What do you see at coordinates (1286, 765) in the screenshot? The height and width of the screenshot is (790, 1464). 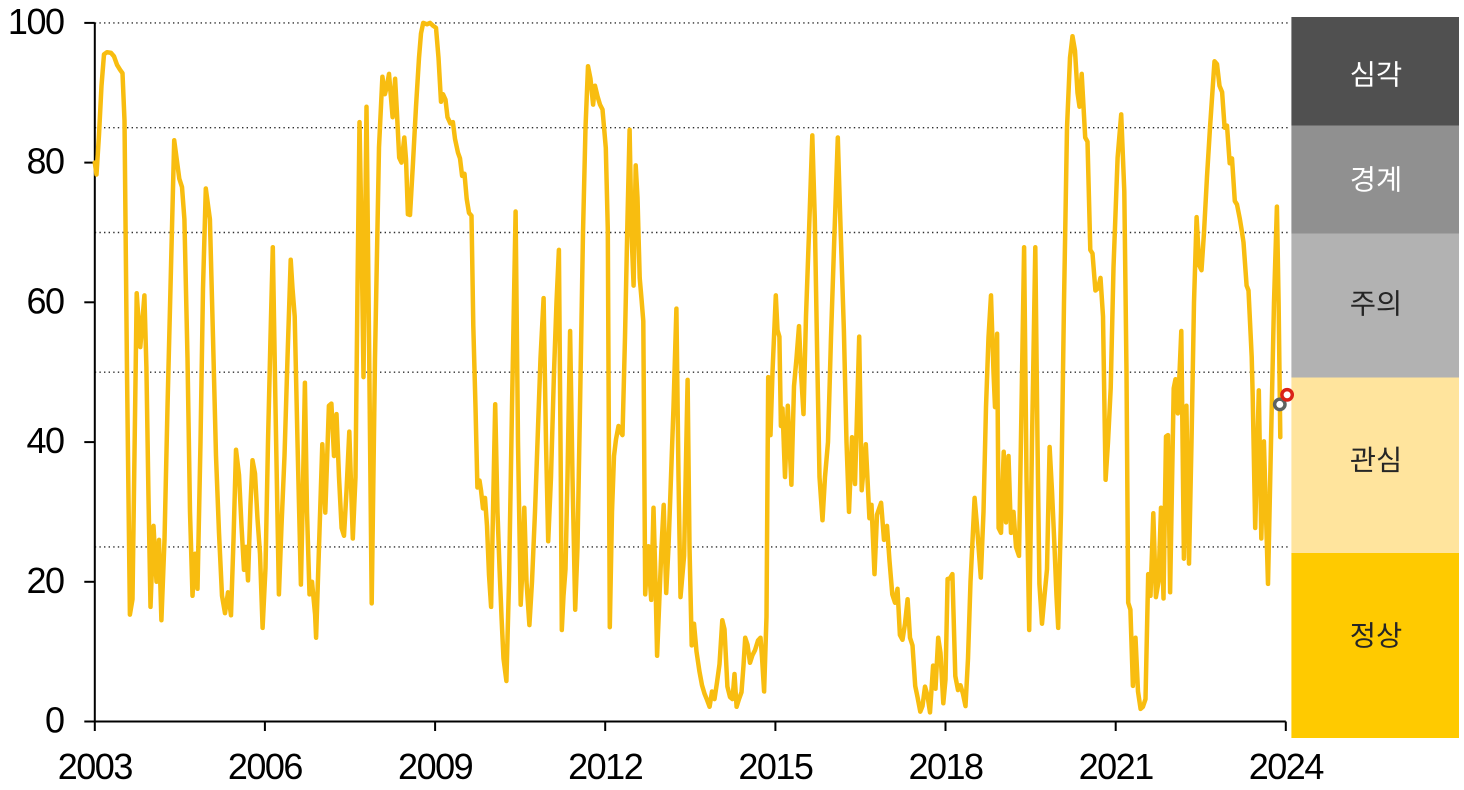 I see `svg-text: 2024` at bounding box center [1286, 765].